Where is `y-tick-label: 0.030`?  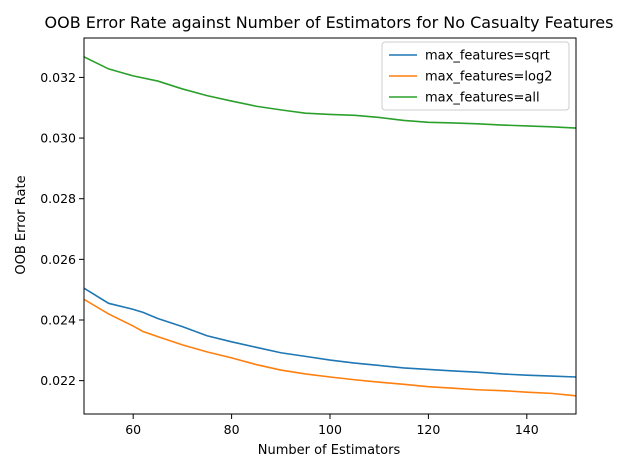 y-tick-label: 0.030 is located at coordinates (58, 138).